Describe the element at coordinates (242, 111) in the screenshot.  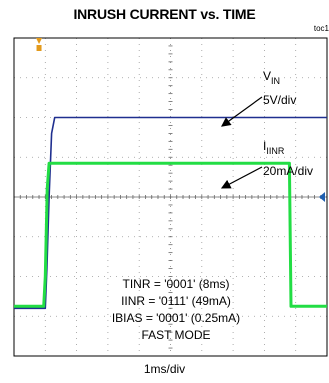
I see `vin-label-arrow` at that location.